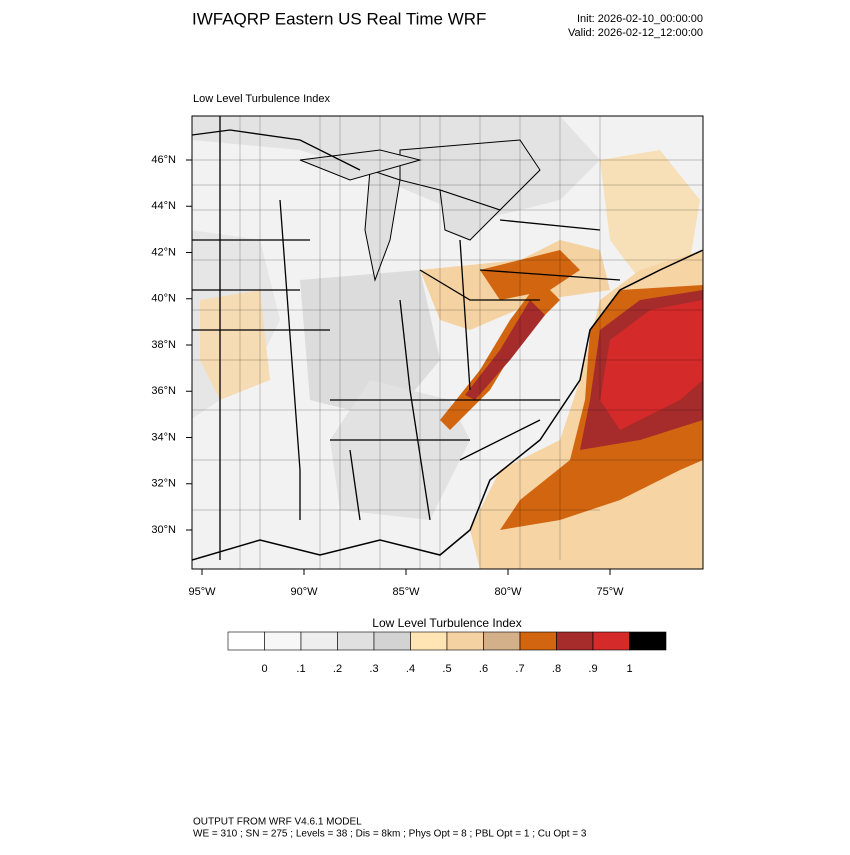 The width and height of the screenshot is (850, 855). I want to click on lat-label: 30°N, so click(163, 530).